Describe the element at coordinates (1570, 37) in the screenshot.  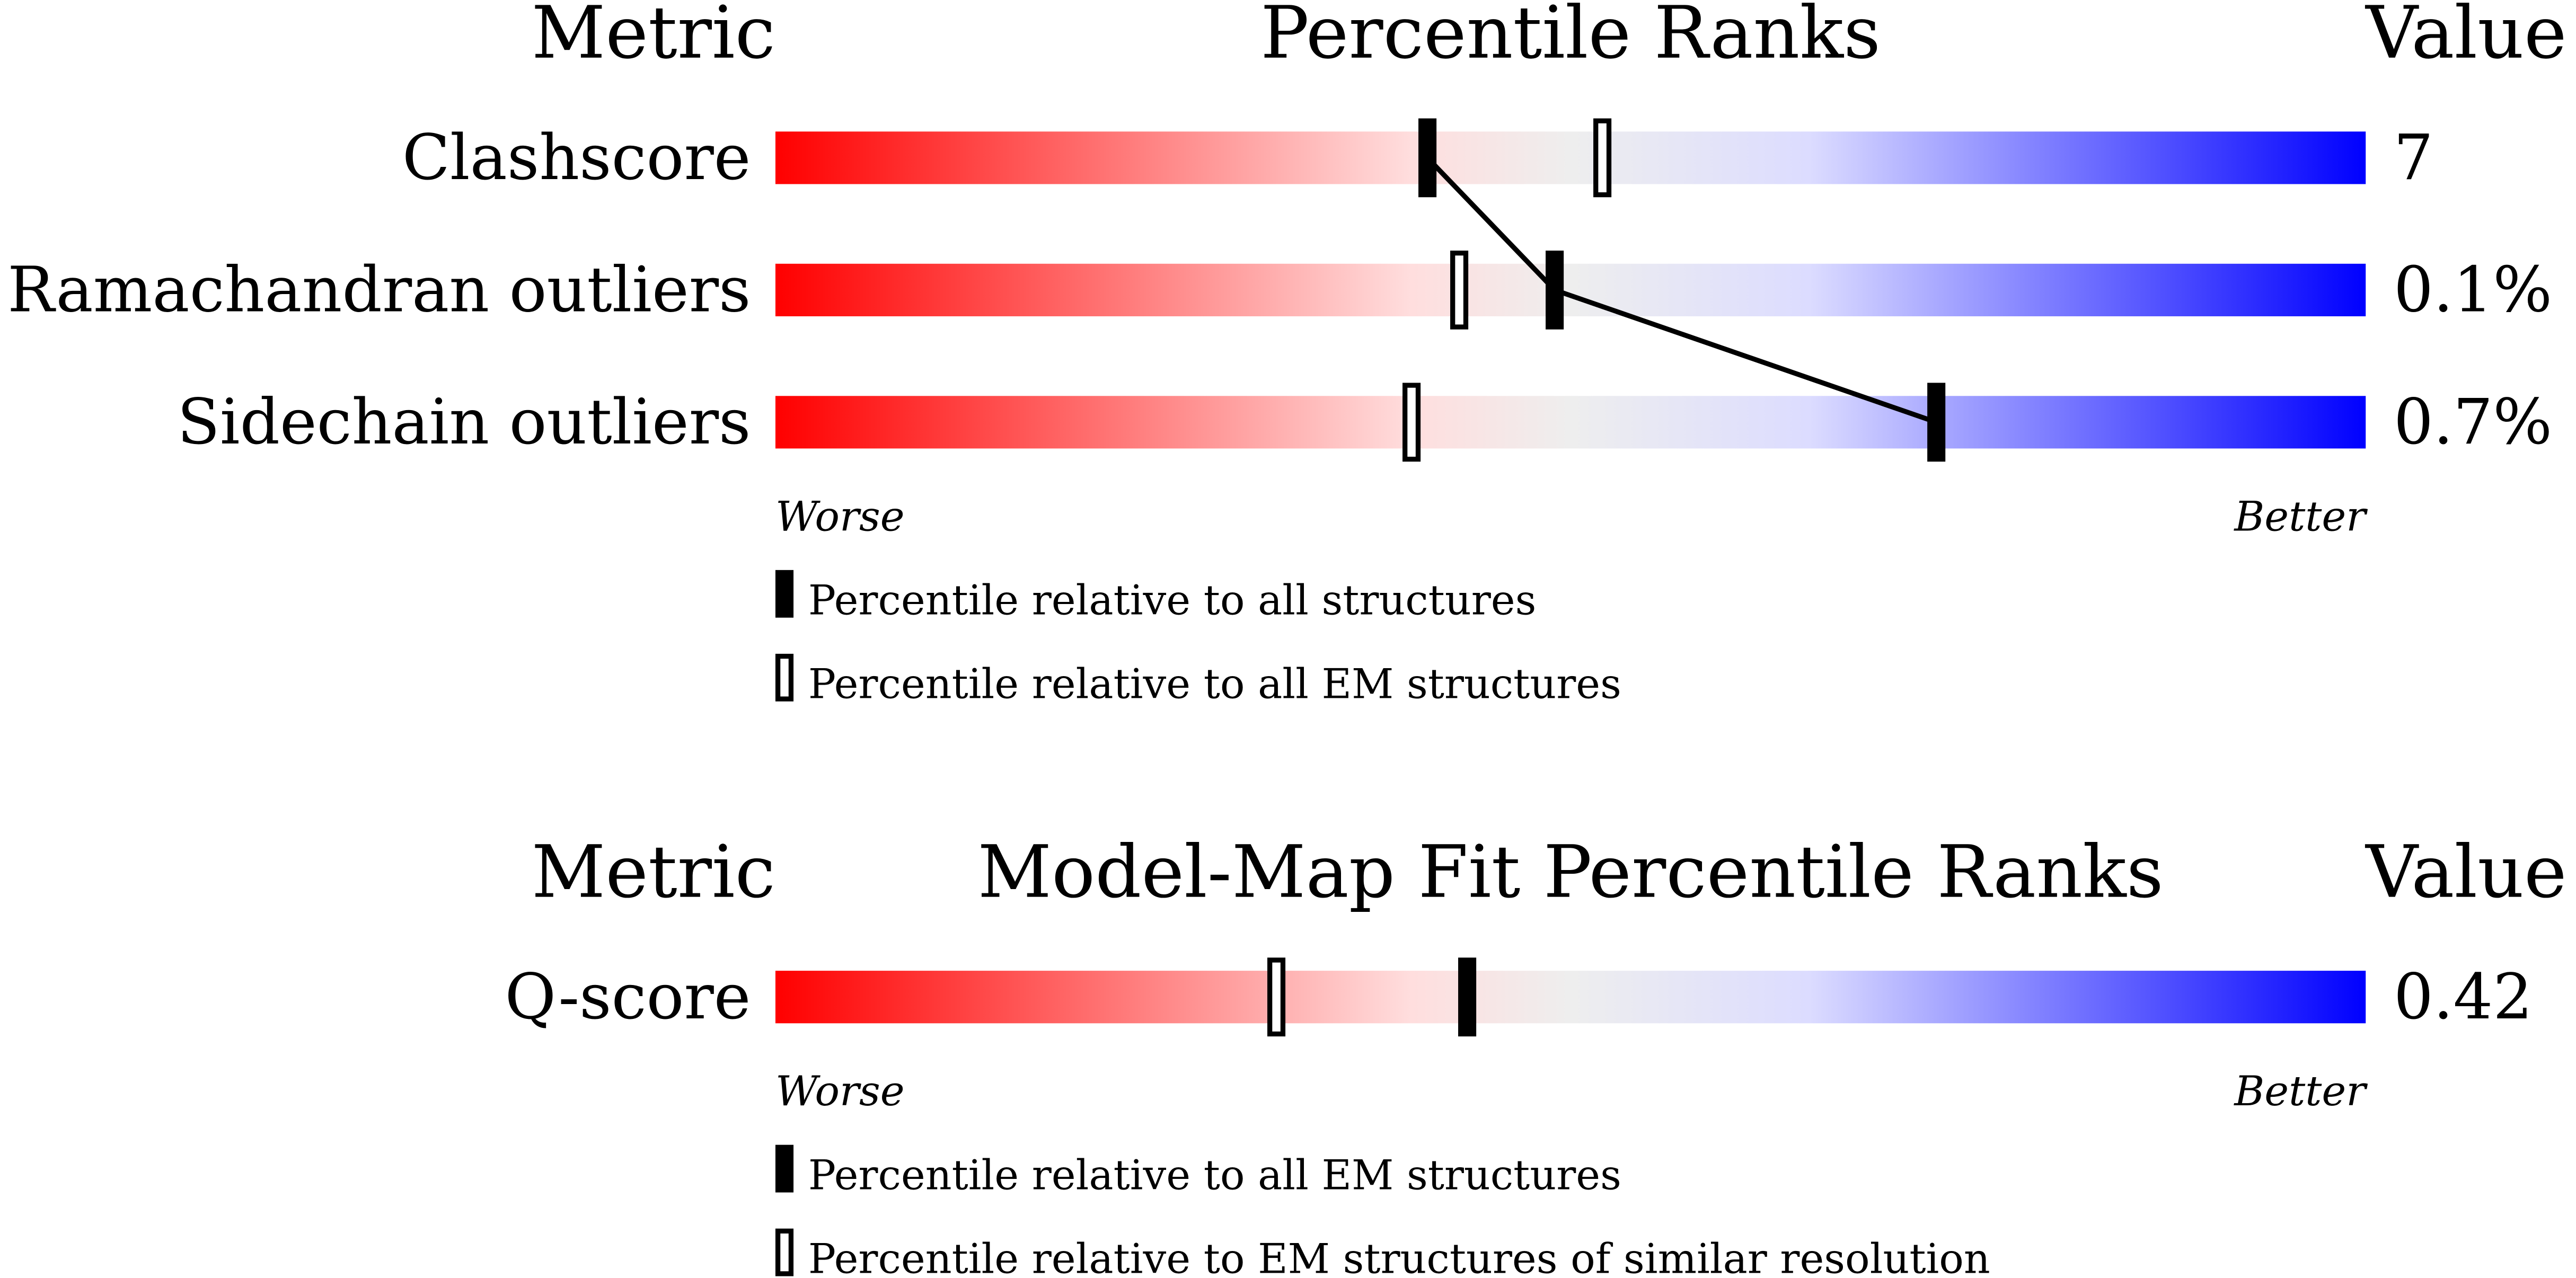
I see `chart-title: Percentile Ranks` at that location.